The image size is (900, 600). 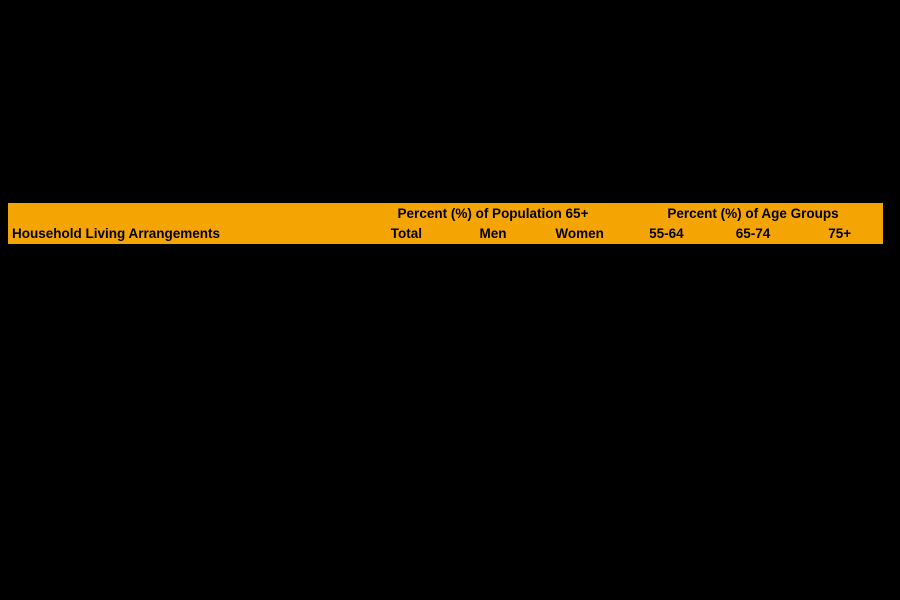 What do you see at coordinates (493, 213) in the screenshot?
I see `group-header-population-65plus: Percent (%) of Population 65+` at bounding box center [493, 213].